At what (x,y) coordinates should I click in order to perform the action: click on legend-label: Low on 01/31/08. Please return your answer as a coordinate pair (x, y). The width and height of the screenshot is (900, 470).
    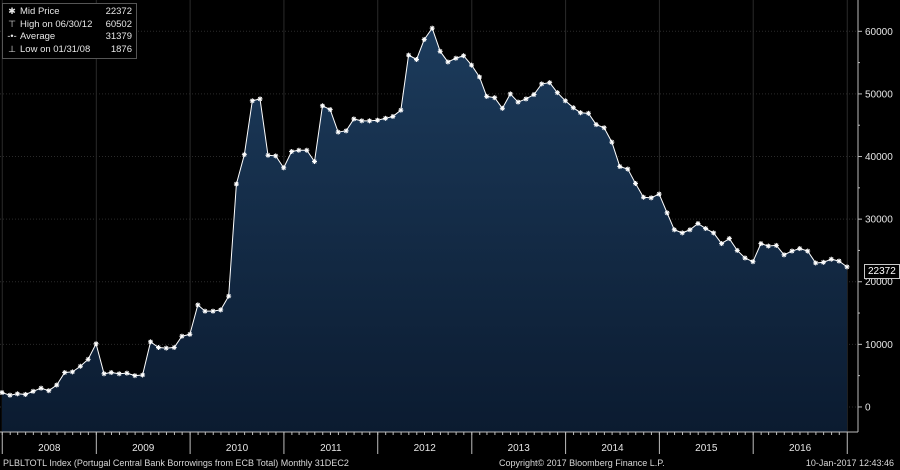
    Looking at the image, I should click on (55, 49).